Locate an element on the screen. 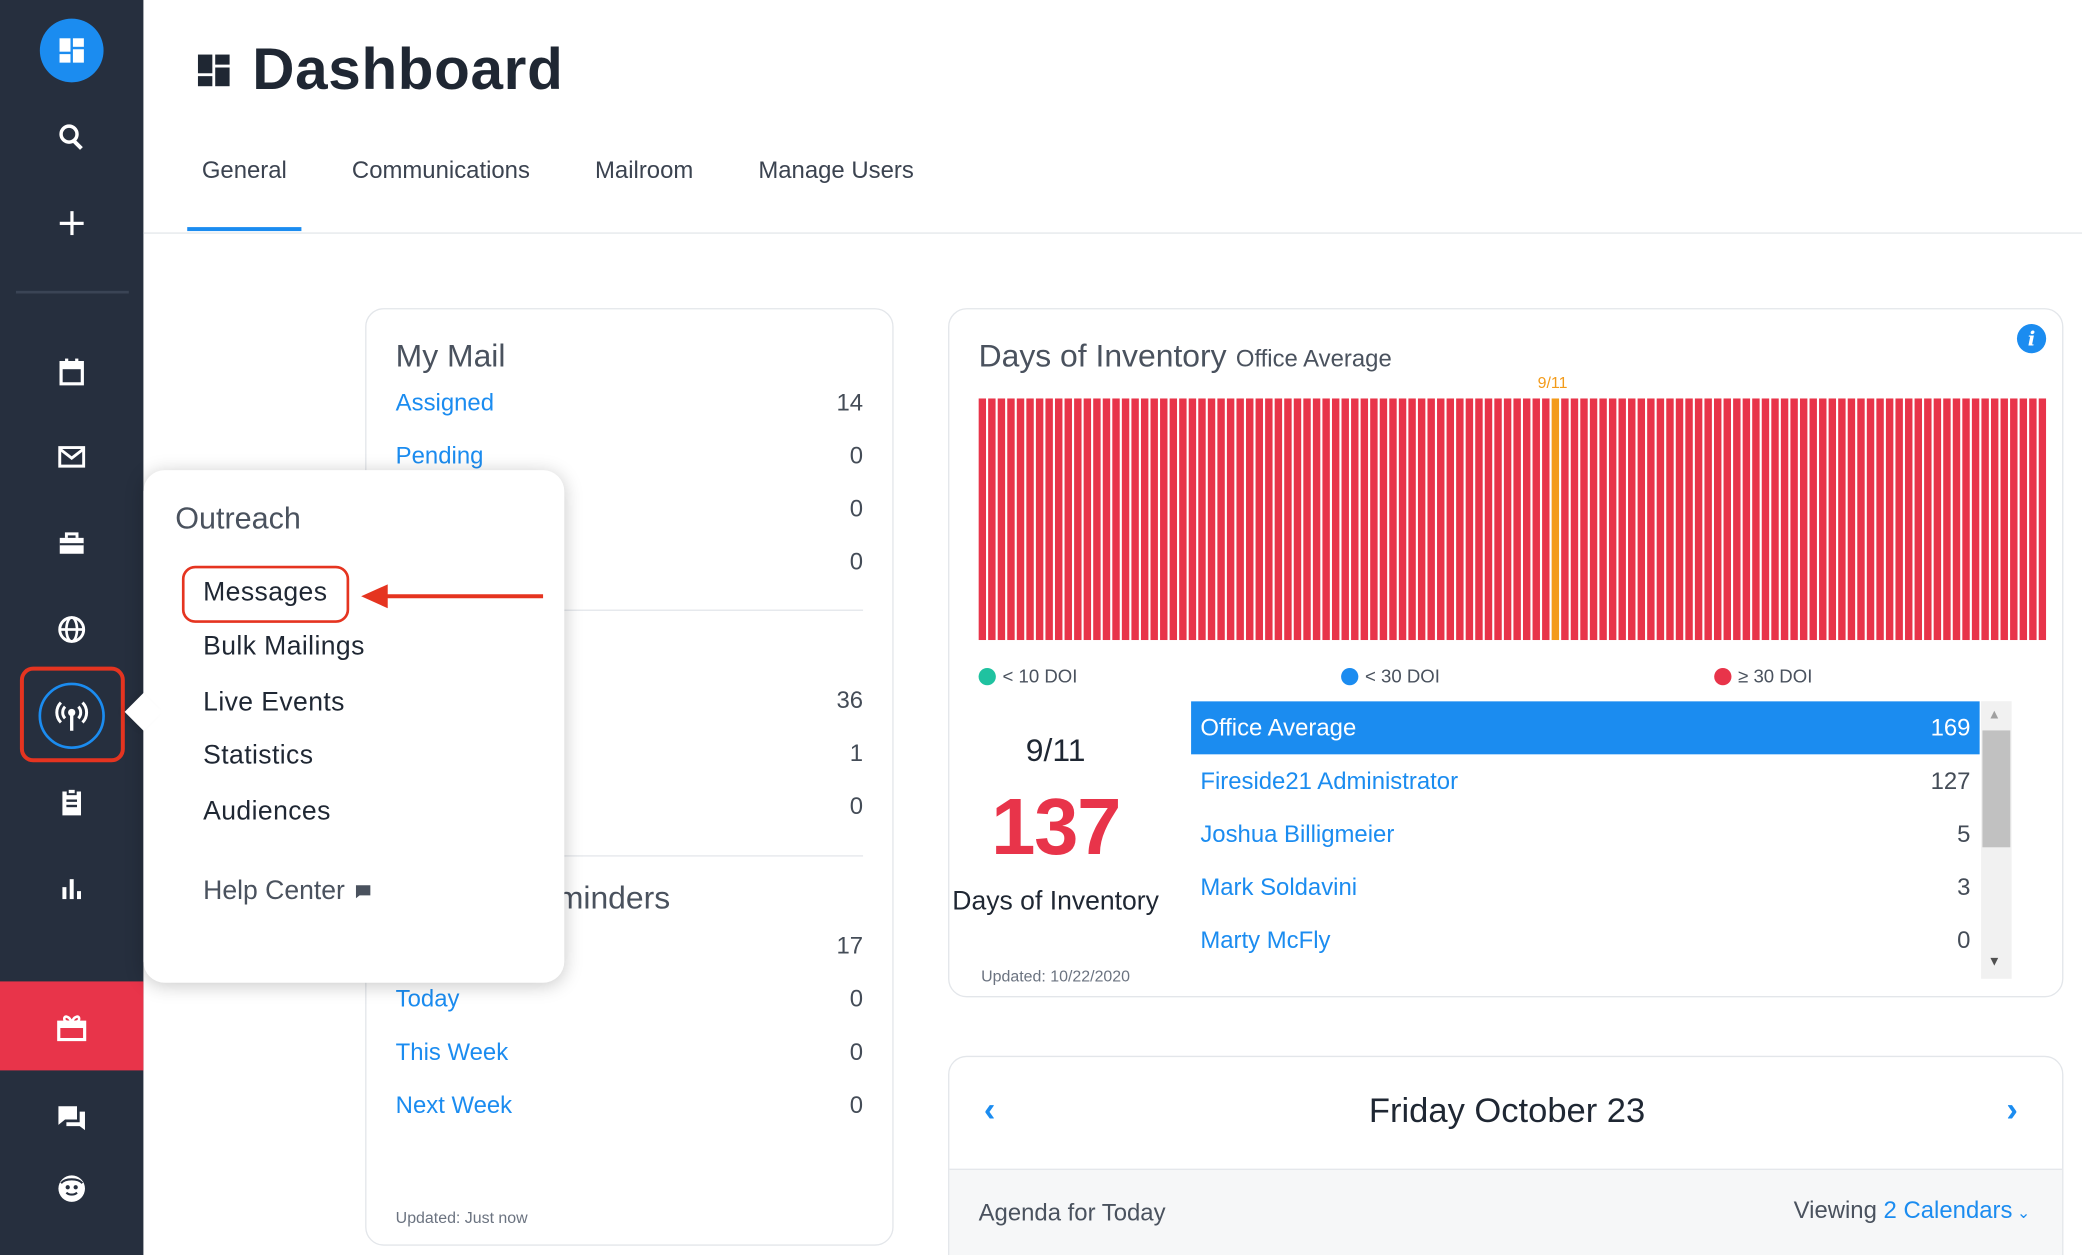 This screenshot has height=1255, width=2082. scrollbar-thumb is located at coordinates (1996, 789).